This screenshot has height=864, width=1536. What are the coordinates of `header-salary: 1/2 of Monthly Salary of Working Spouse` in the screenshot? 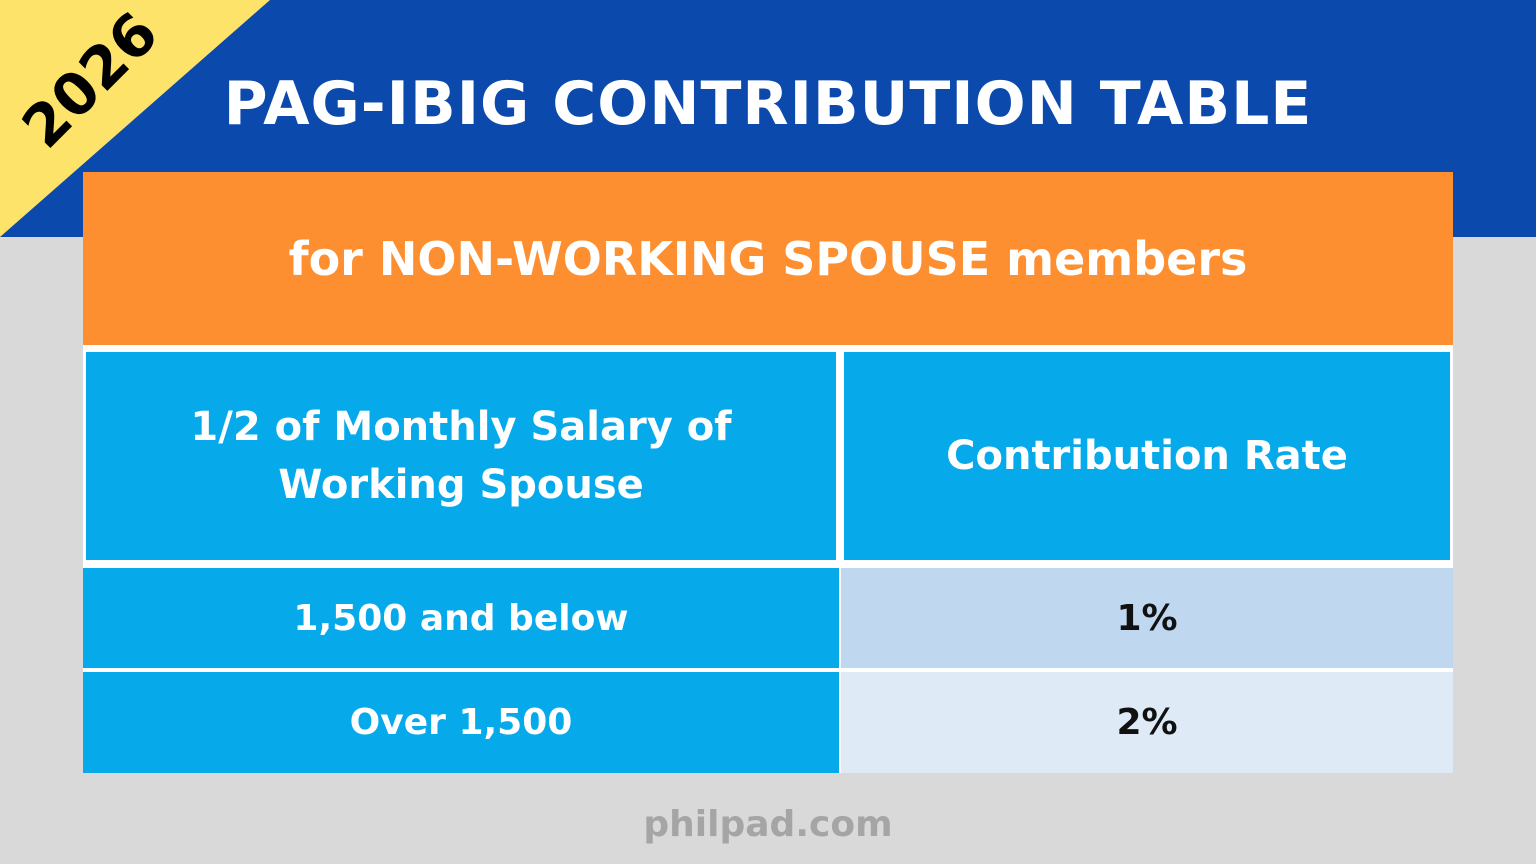 It's located at (461, 456).